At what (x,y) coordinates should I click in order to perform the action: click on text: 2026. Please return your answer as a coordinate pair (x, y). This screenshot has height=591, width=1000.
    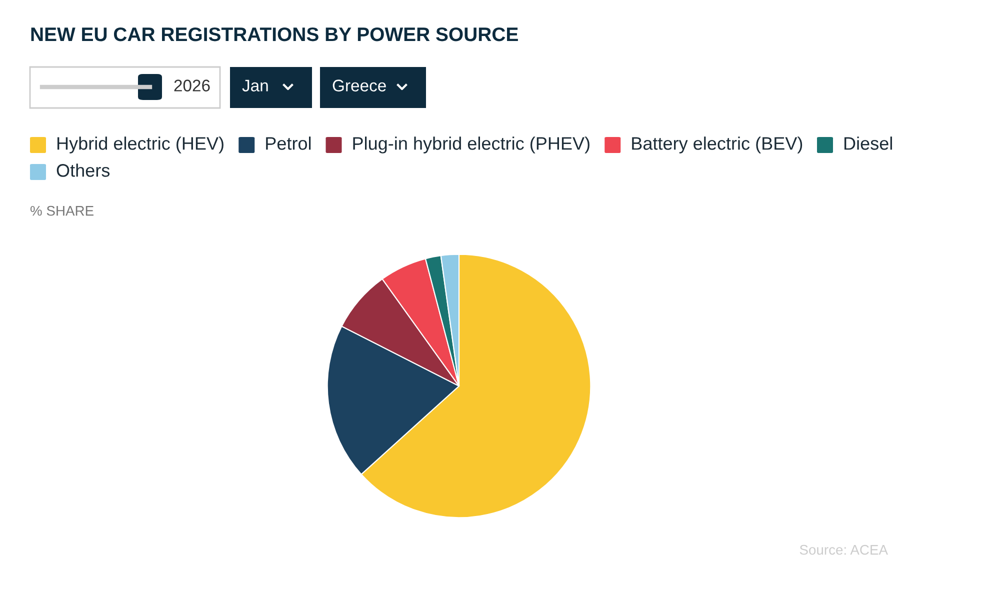
    Looking at the image, I should click on (192, 86).